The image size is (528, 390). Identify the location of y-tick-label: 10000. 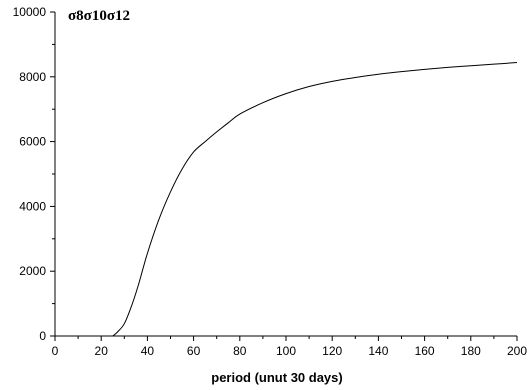
(30, 12).